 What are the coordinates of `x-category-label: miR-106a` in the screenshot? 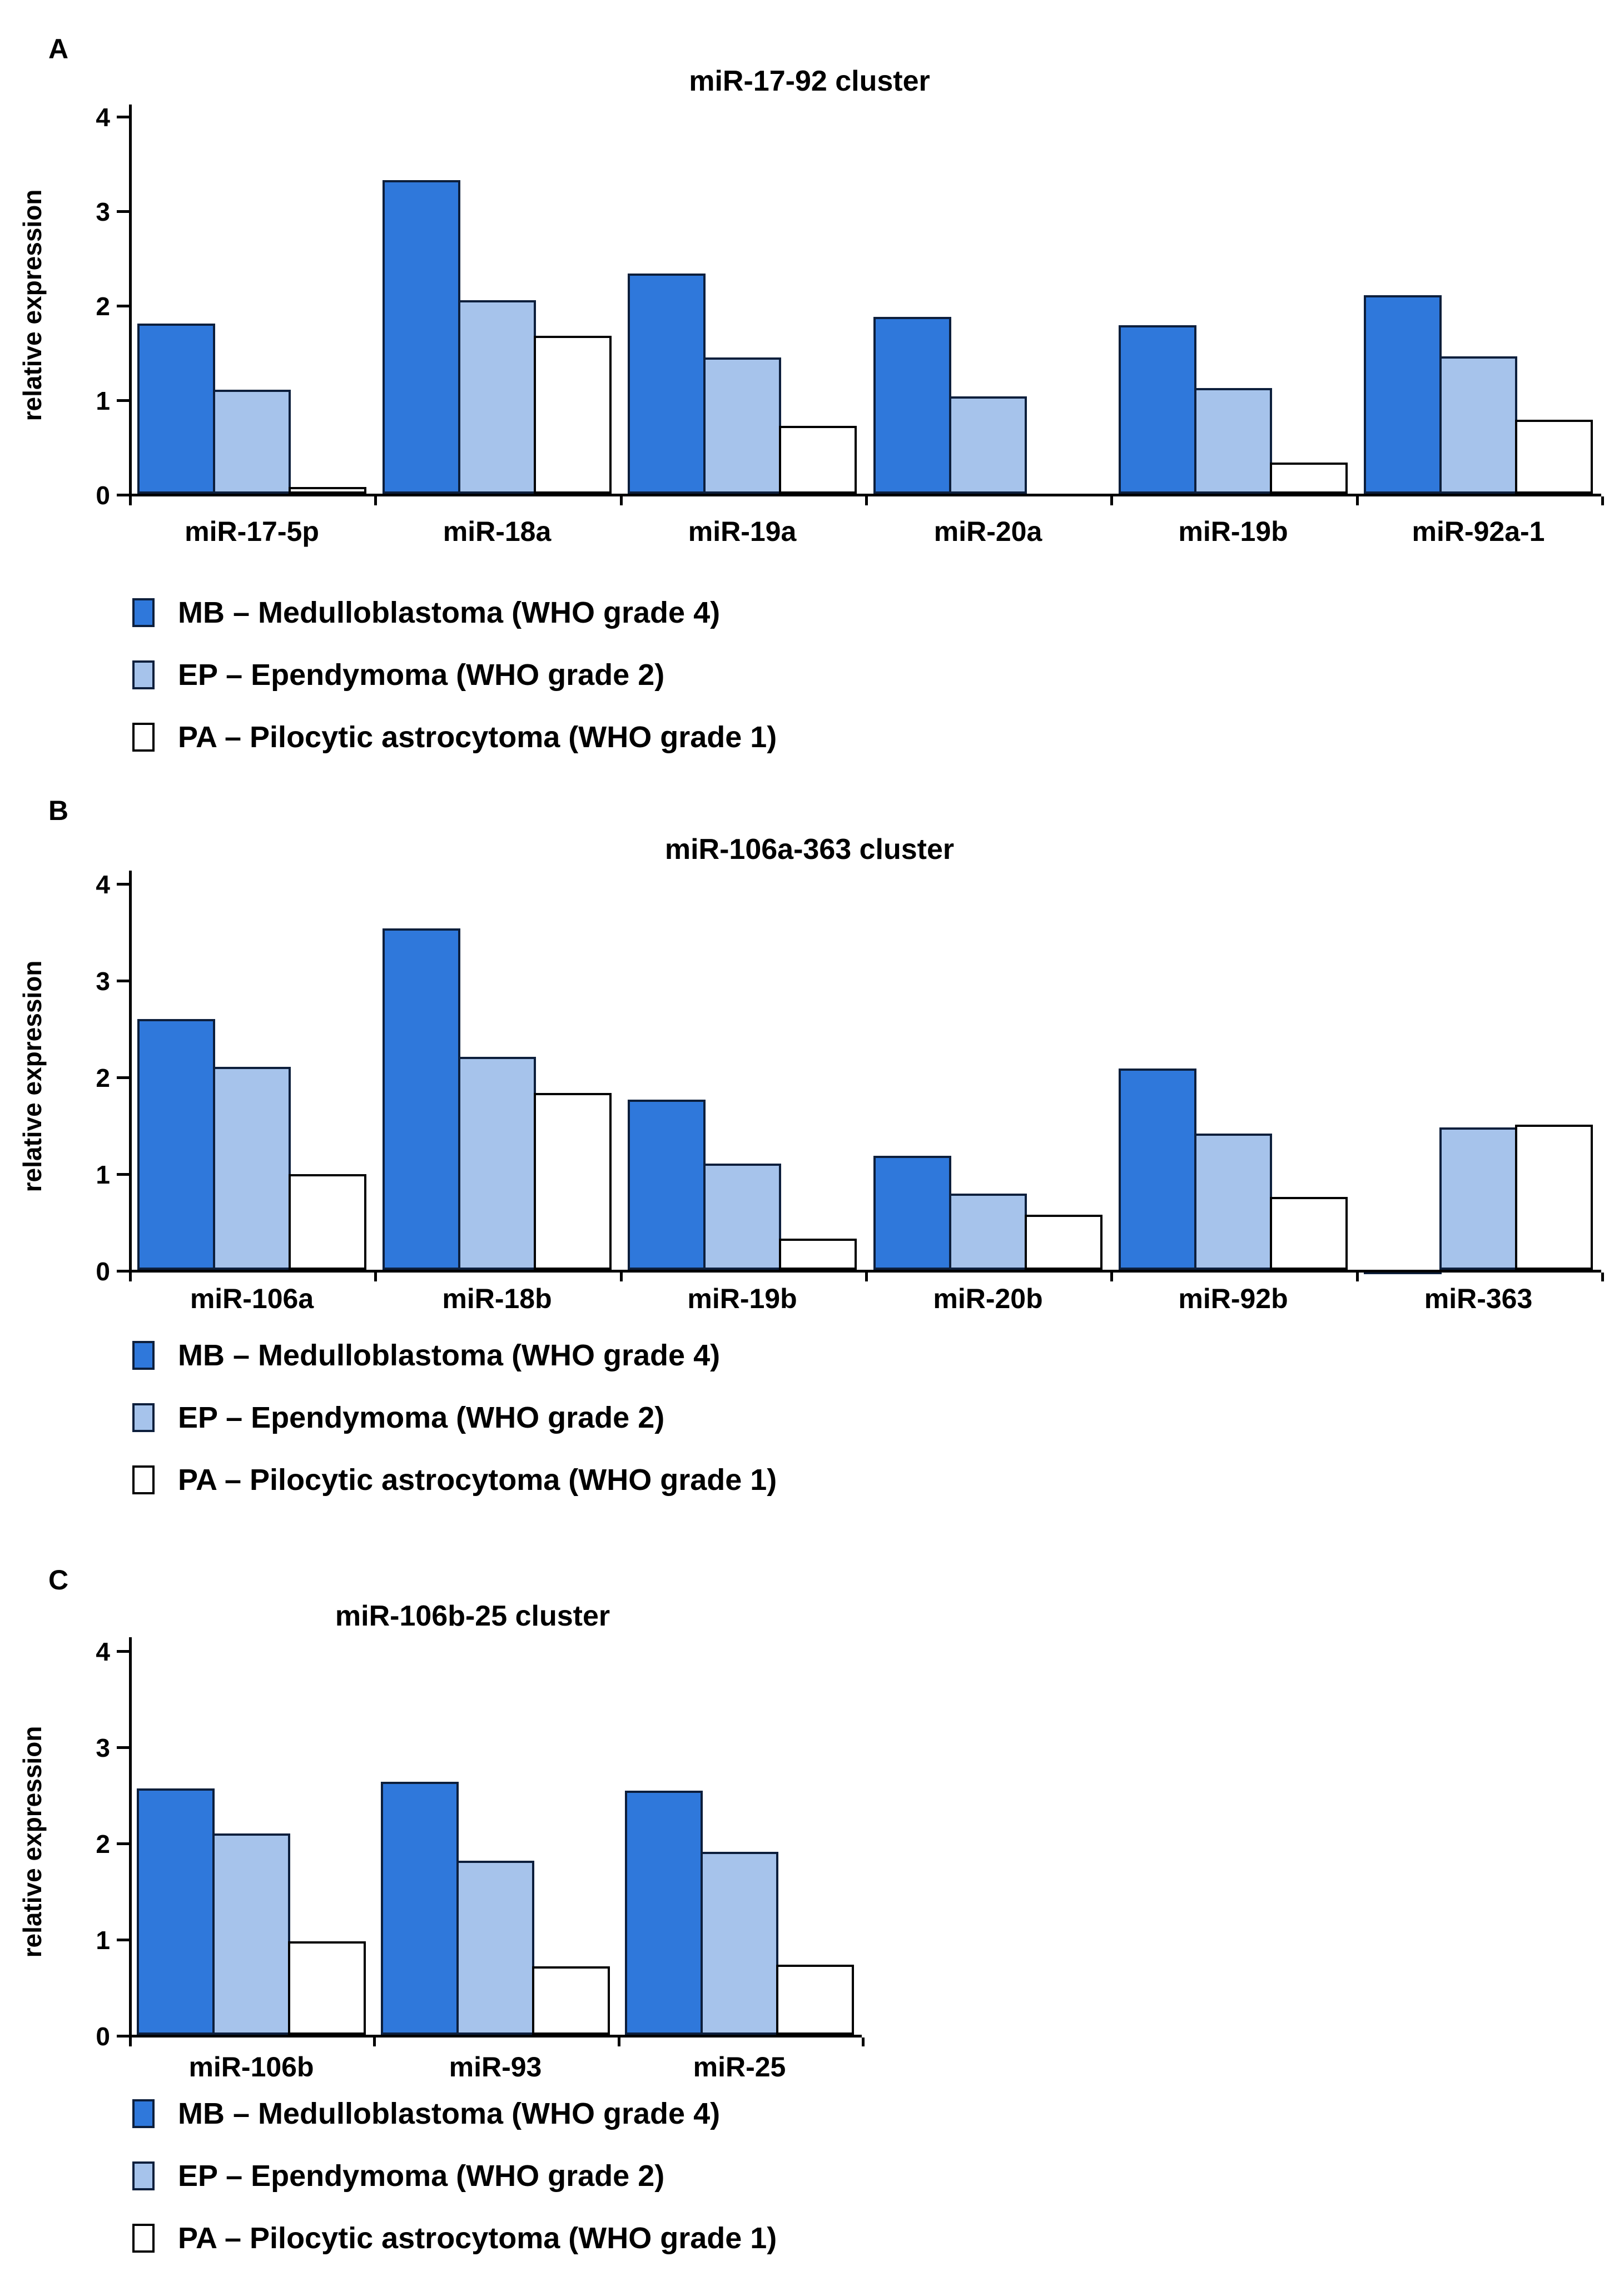 It's located at (252, 1299).